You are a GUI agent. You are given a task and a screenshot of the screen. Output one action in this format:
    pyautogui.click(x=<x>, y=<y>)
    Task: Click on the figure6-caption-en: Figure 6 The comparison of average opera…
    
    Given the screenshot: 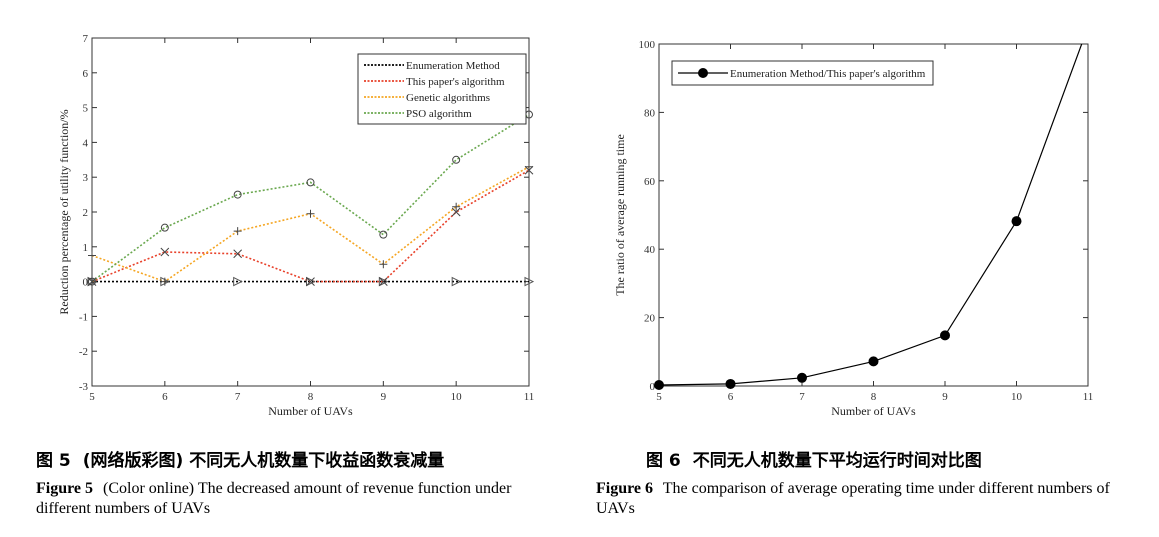 What is the action you would take?
    pyautogui.click(x=860, y=499)
    